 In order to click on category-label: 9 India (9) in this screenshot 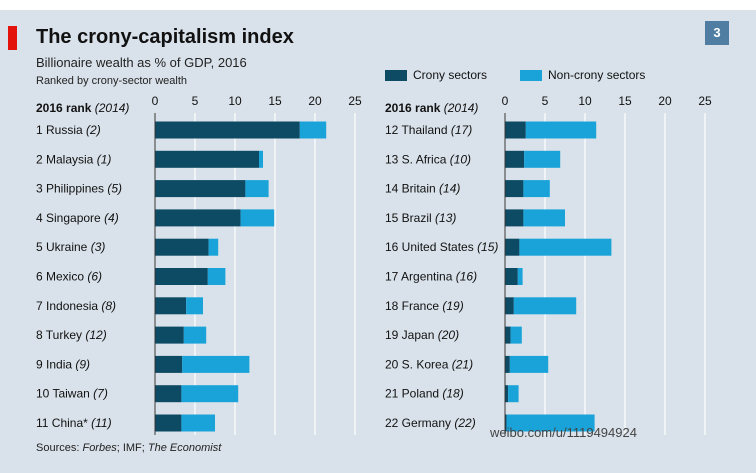, I will do `click(63, 364)`.